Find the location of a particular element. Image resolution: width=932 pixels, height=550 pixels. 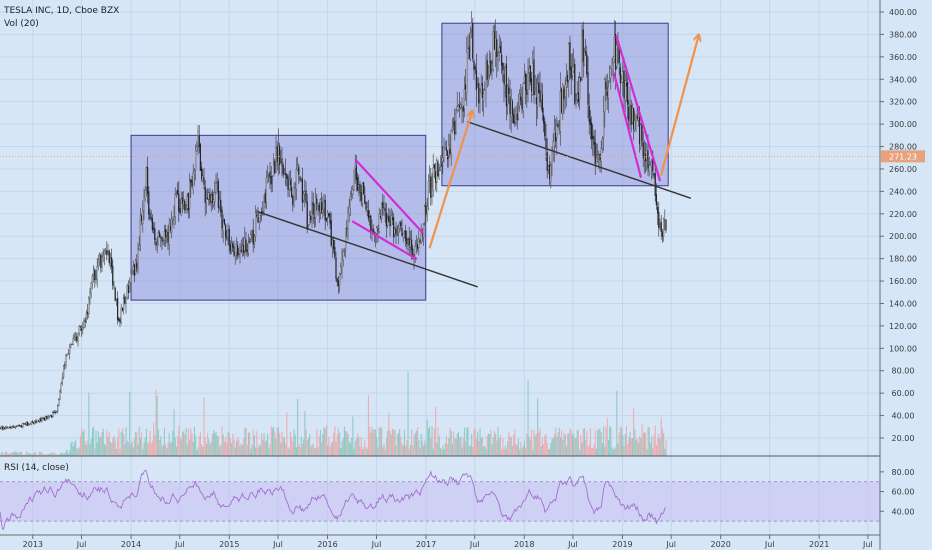

time-tick-label: 2021 is located at coordinates (819, 544).